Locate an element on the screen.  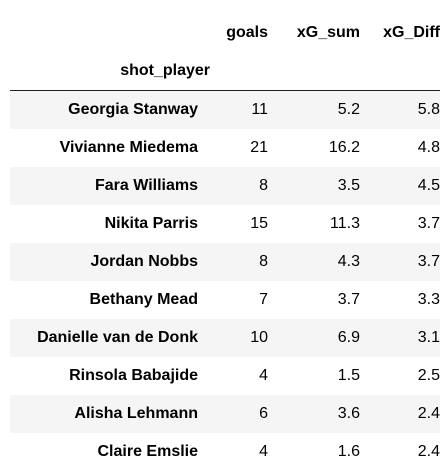
row-player-name: Alisha Lehmann is located at coordinates (136, 413).